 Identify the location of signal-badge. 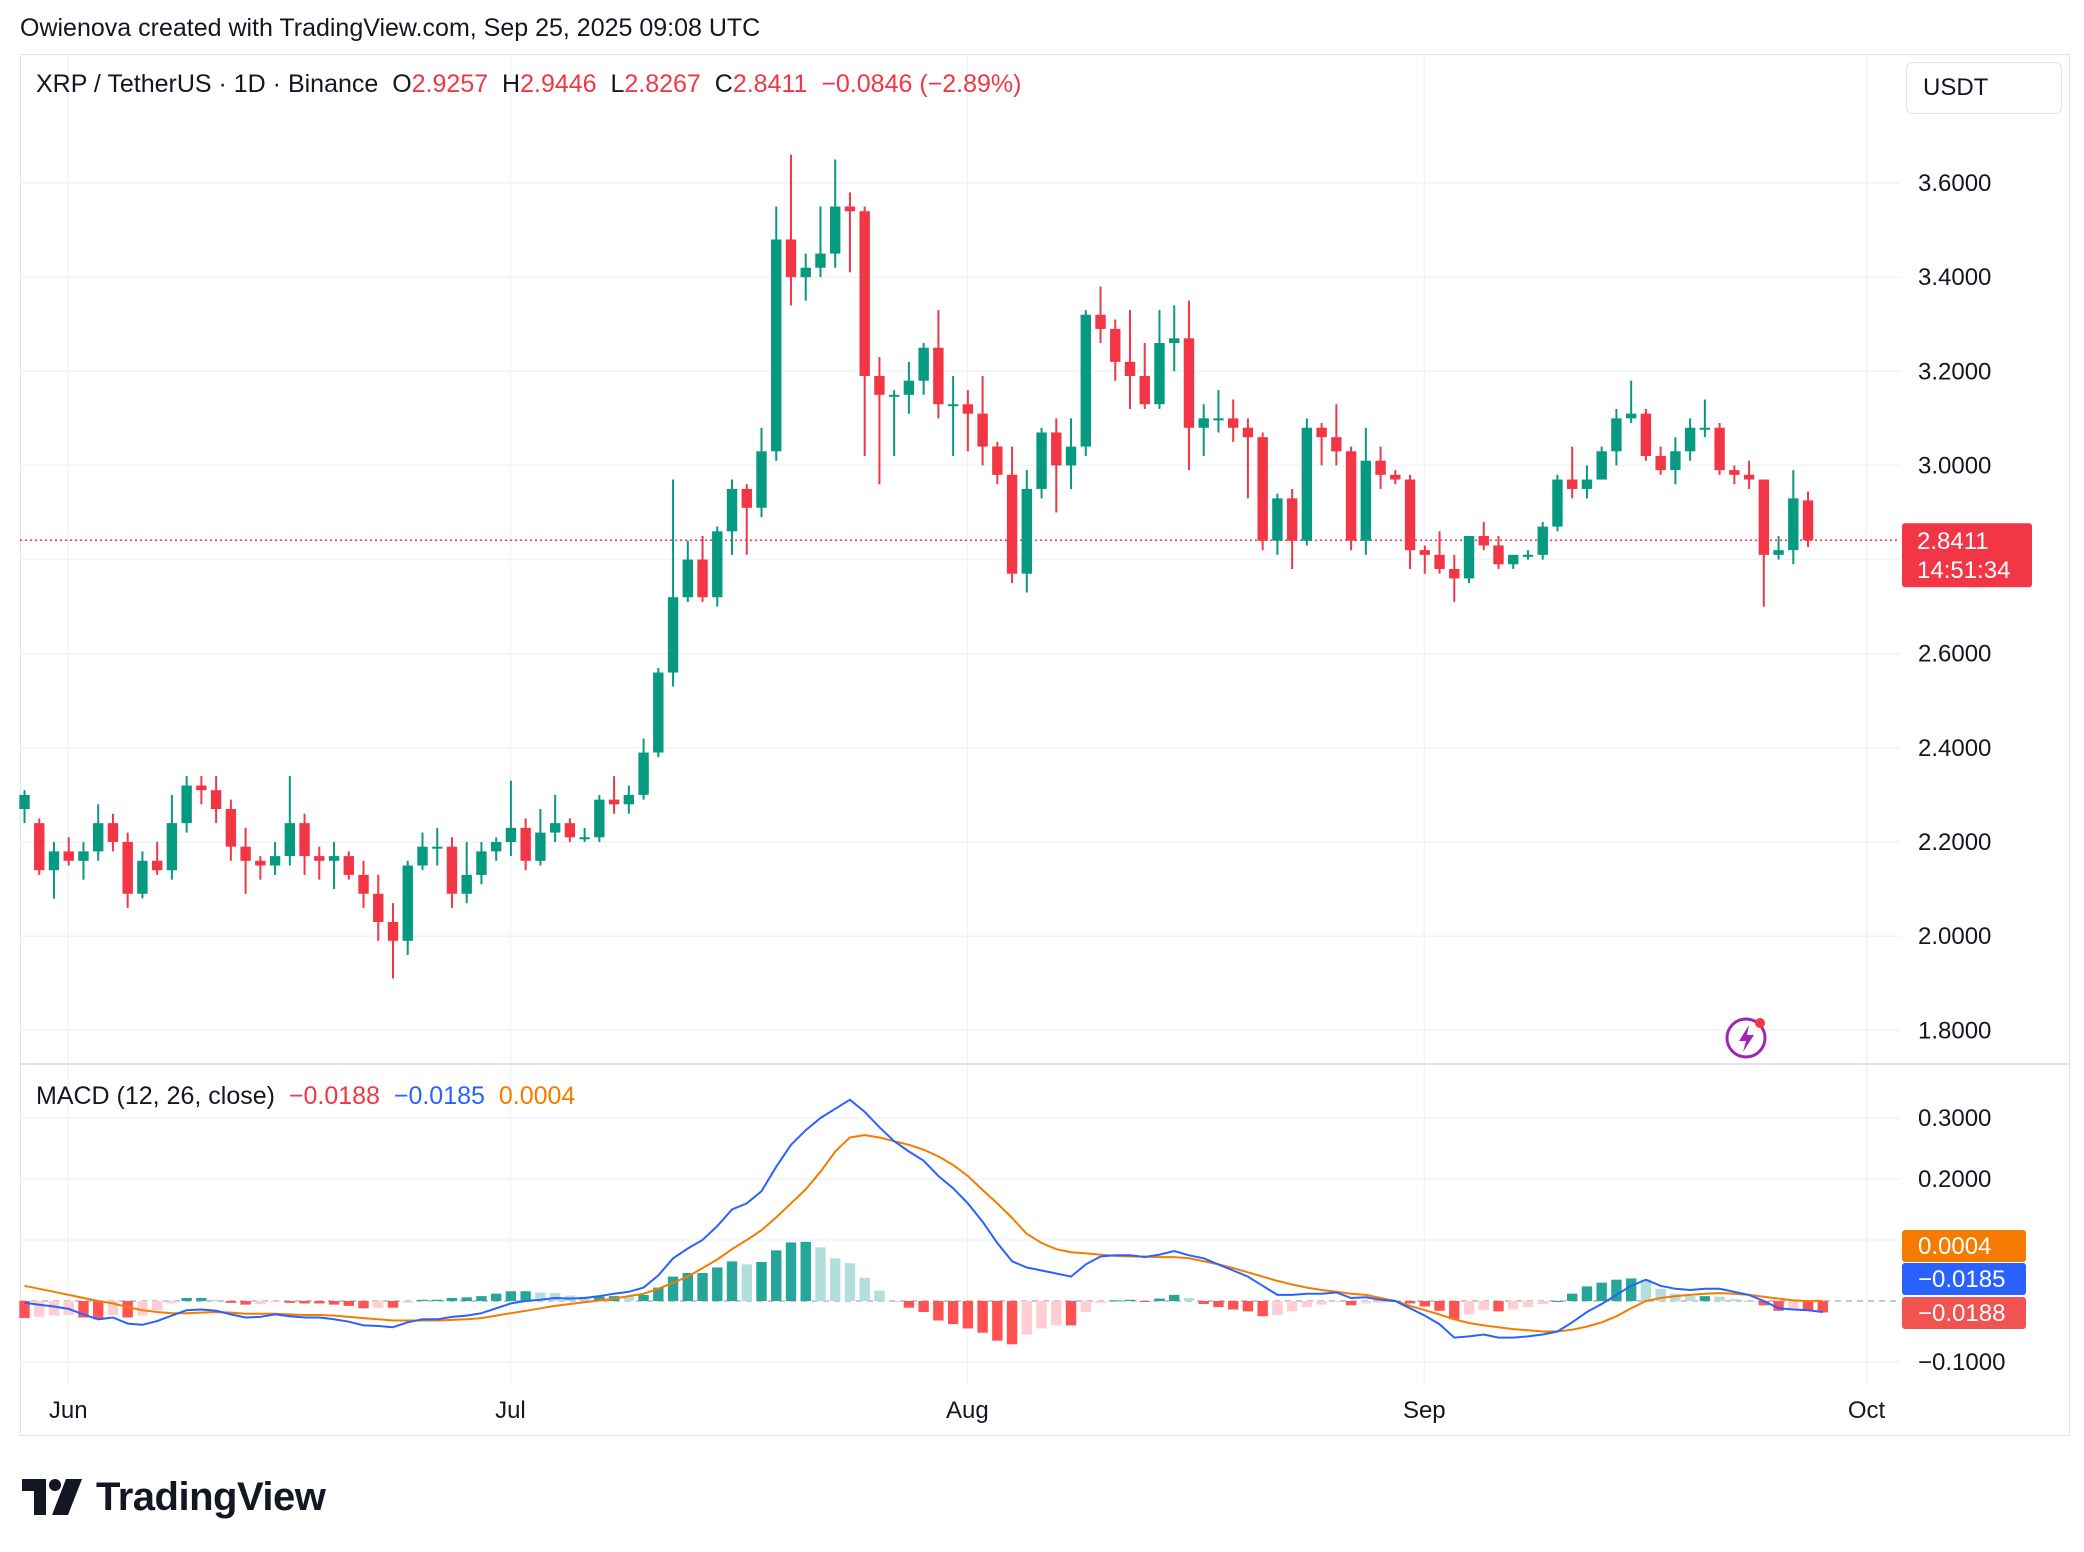
(1964, 1246).